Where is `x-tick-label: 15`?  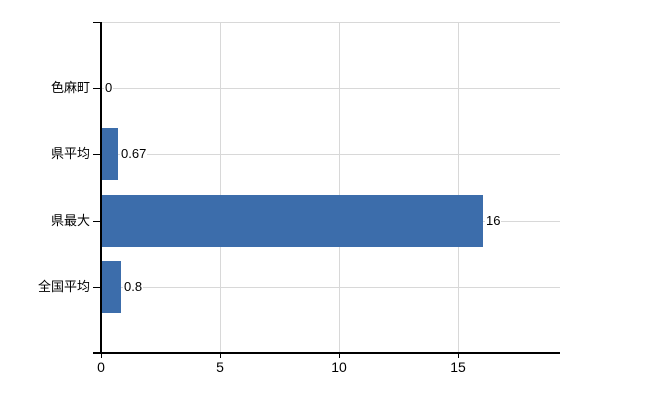
x-tick-label: 15 is located at coordinates (458, 367).